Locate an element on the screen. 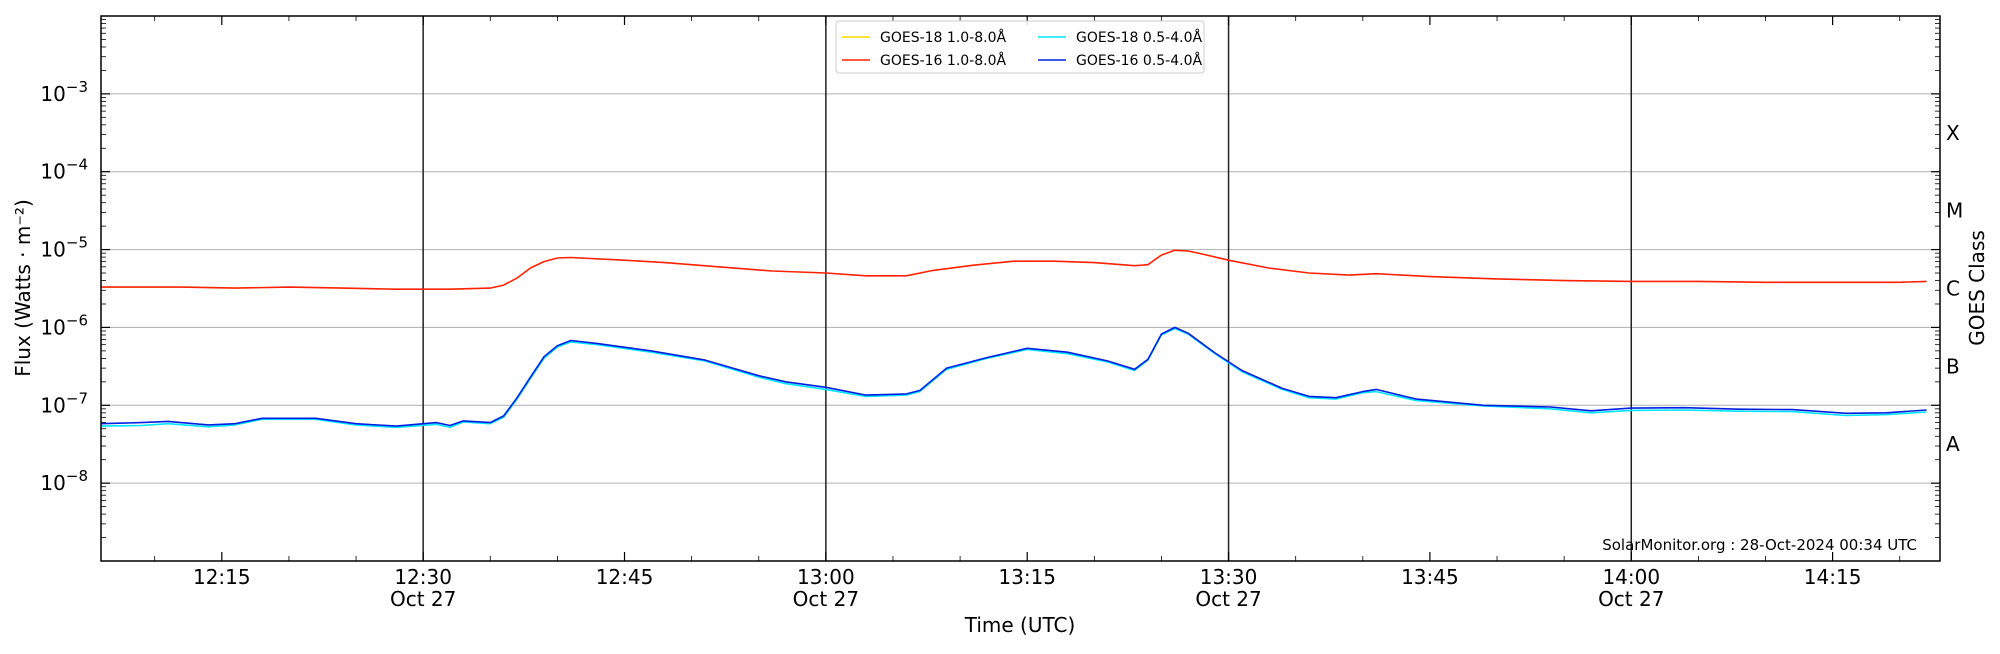 The image size is (2000, 654). y-axis-title: Flux (Watts · m⁻²) is located at coordinates (23, 288).